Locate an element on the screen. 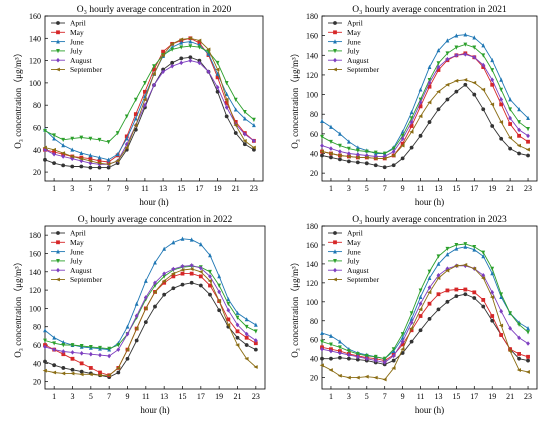 The width and height of the screenshot is (550, 421). x-tick-label: 23 is located at coordinates (256, 396).